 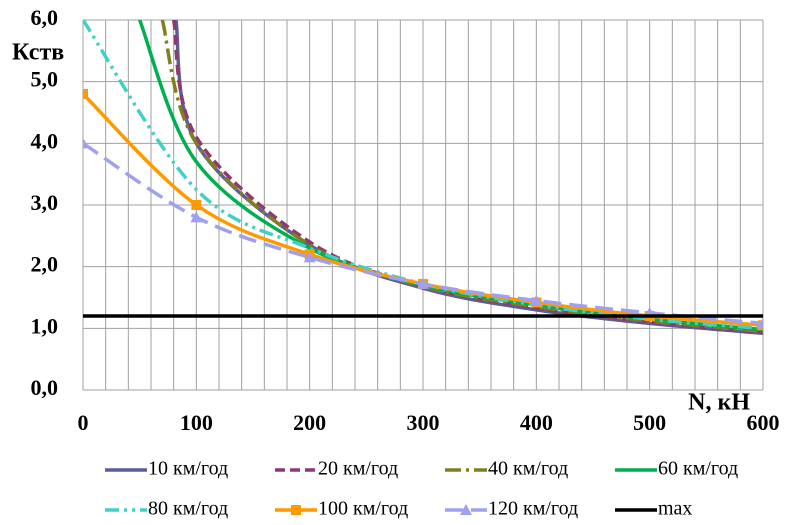 What do you see at coordinates (698, 469) in the screenshot?
I see `legend-label: 60 км/год` at bounding box center [698, 469].